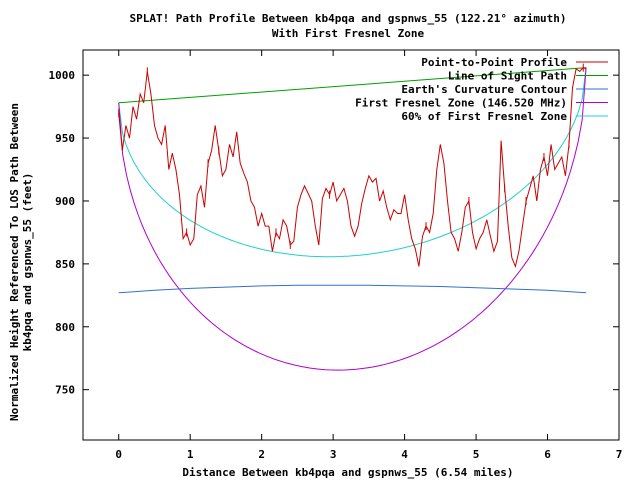  What do you see at coordinates (494, 62) in the screenshot?
I see `legend-label: Point-to-Point Profile` at bounding box center [494, 62].